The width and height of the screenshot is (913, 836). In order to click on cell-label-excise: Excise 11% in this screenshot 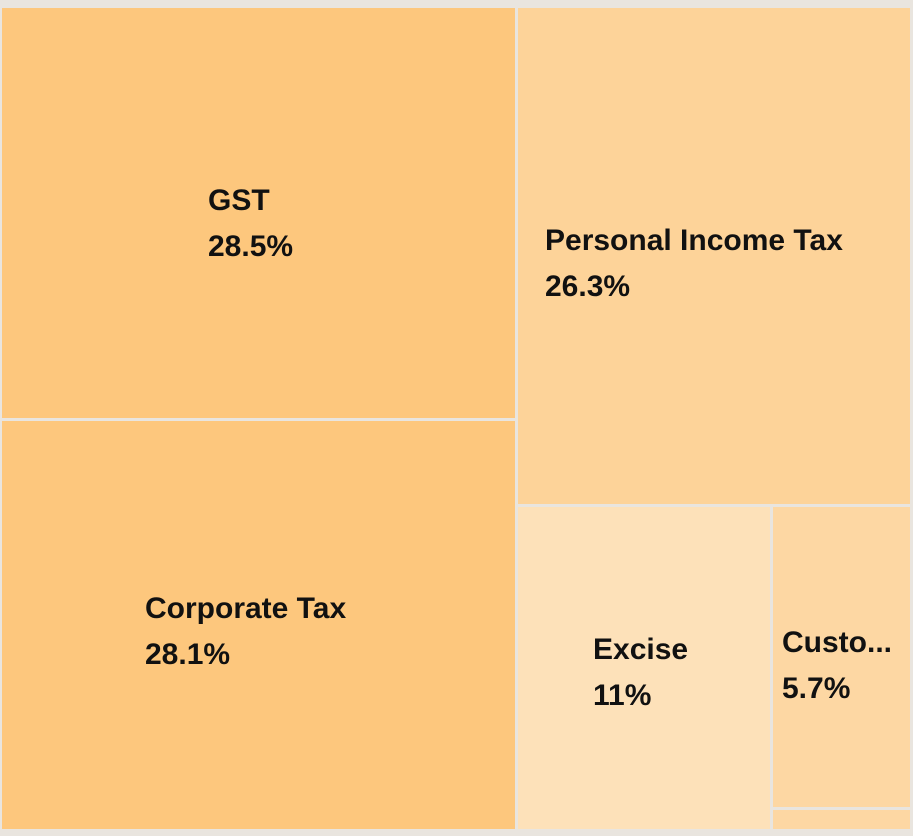, I will do `click(640, 673)`.